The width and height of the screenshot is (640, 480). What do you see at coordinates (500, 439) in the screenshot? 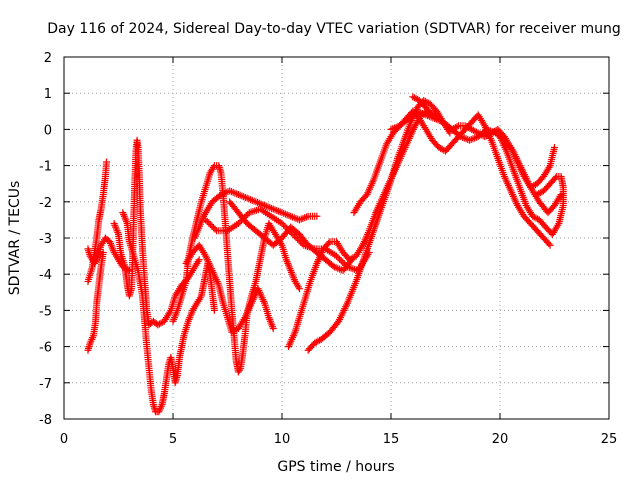
I see `x-tick-label: 20` at bounding box center [500, 439].